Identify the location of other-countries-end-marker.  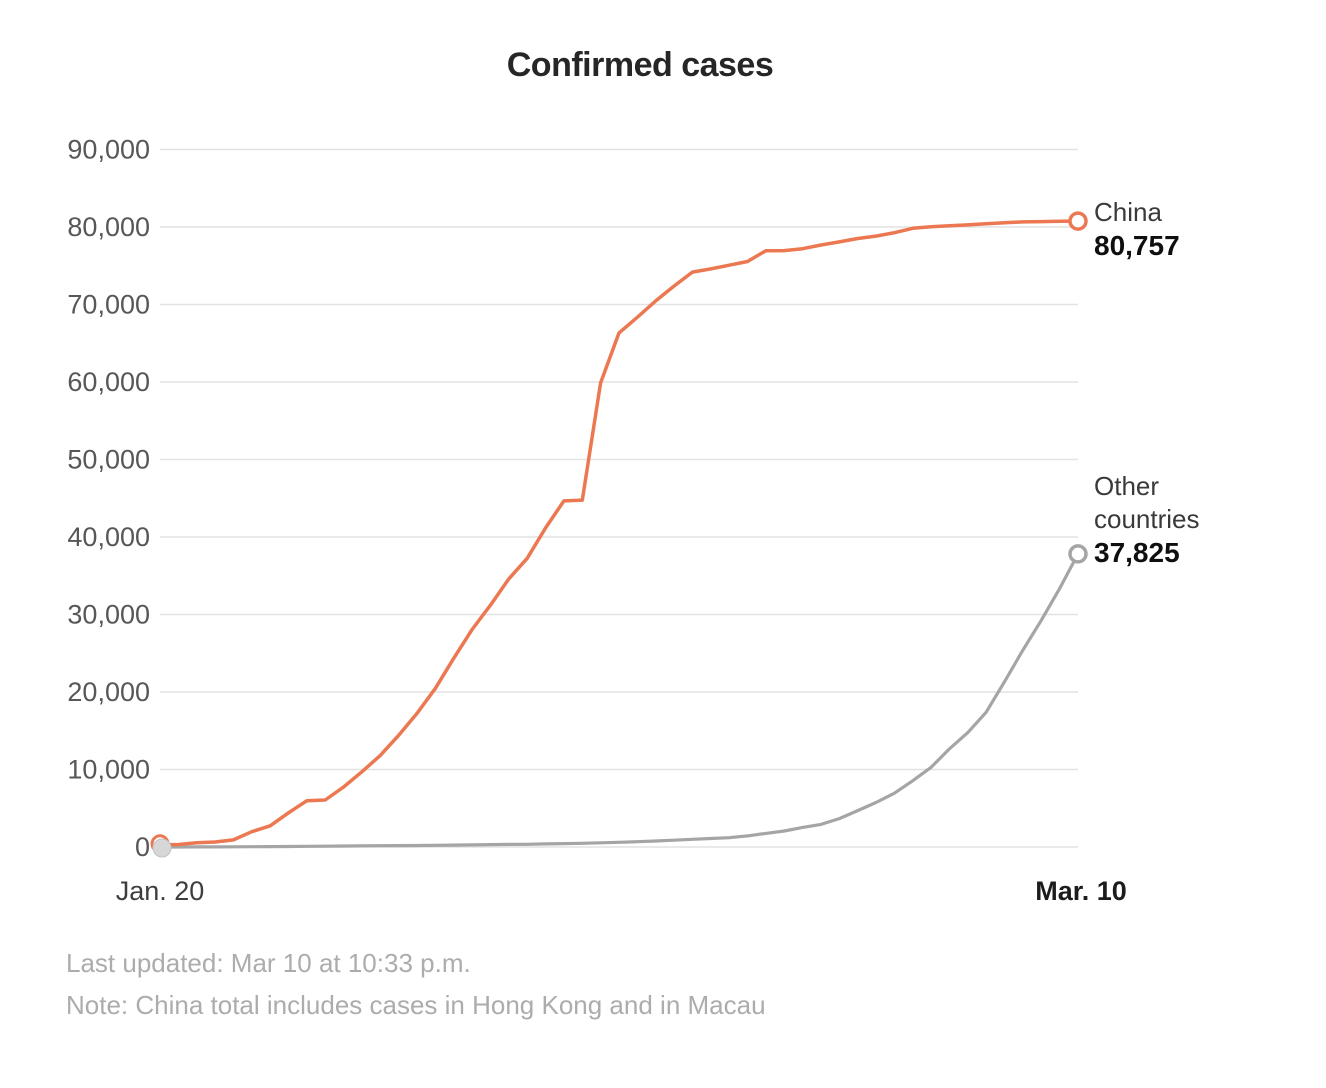
(1078, 554).